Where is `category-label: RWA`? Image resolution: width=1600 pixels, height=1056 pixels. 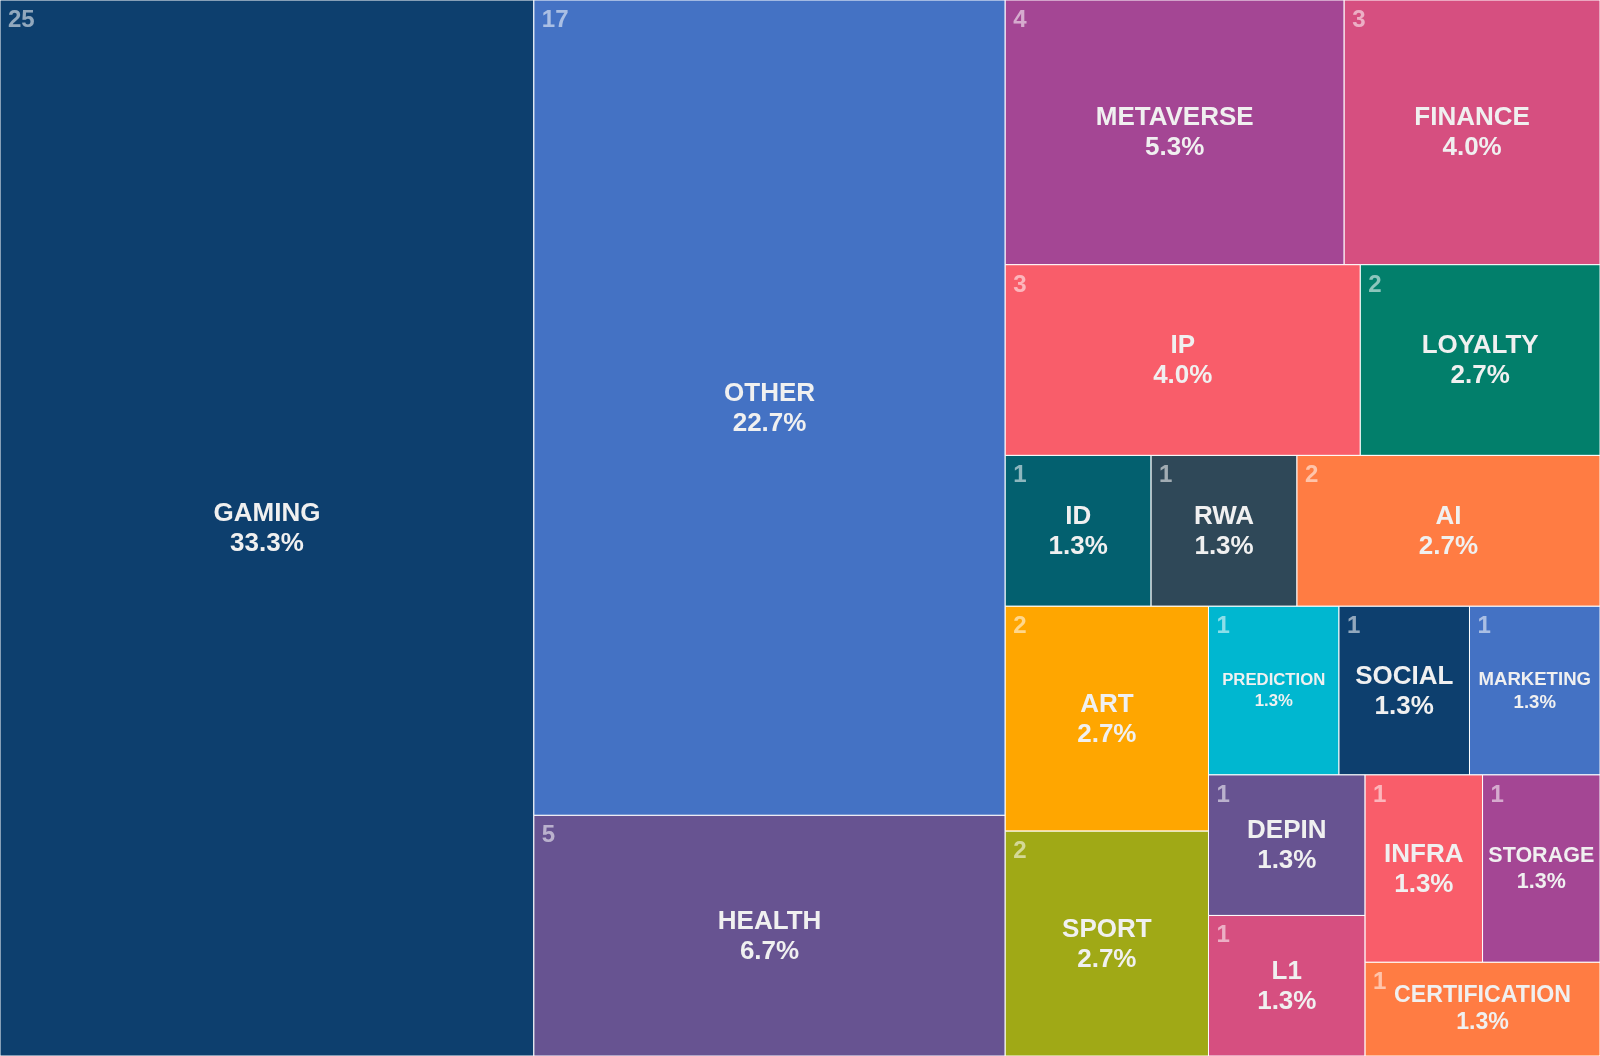
category-label: RWA is located at coordinates (1224, 514).